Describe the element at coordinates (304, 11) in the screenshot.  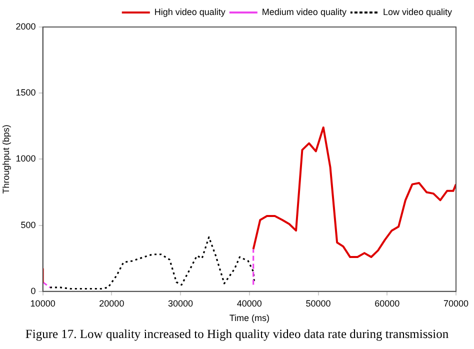
I see `legend-label: Medium video quality` at that location.